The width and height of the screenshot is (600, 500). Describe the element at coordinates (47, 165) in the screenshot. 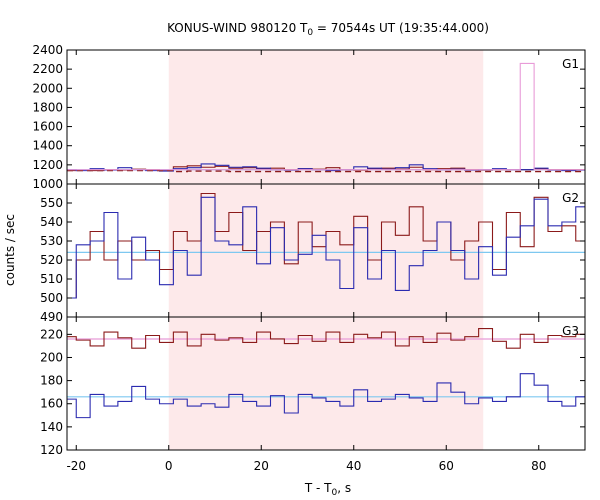

I see `y-tick-label: 1200` at that location.